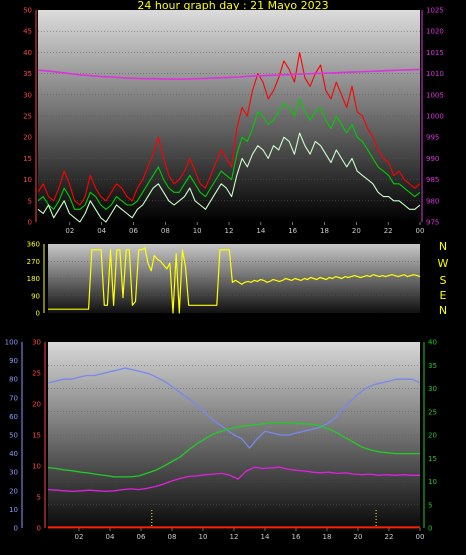  I want to click on pressure-axis-tick-label: 975, so click(432, 223).